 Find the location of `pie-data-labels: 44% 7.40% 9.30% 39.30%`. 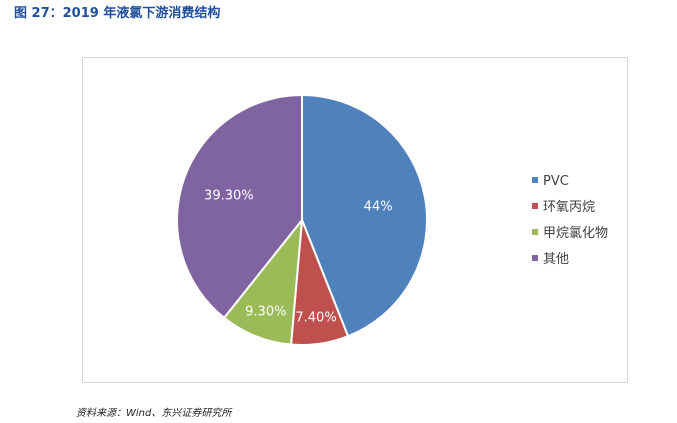

pie-data-labels: 44% 7.40% 9.30% 39.30% is located at coordinates (298, 256).